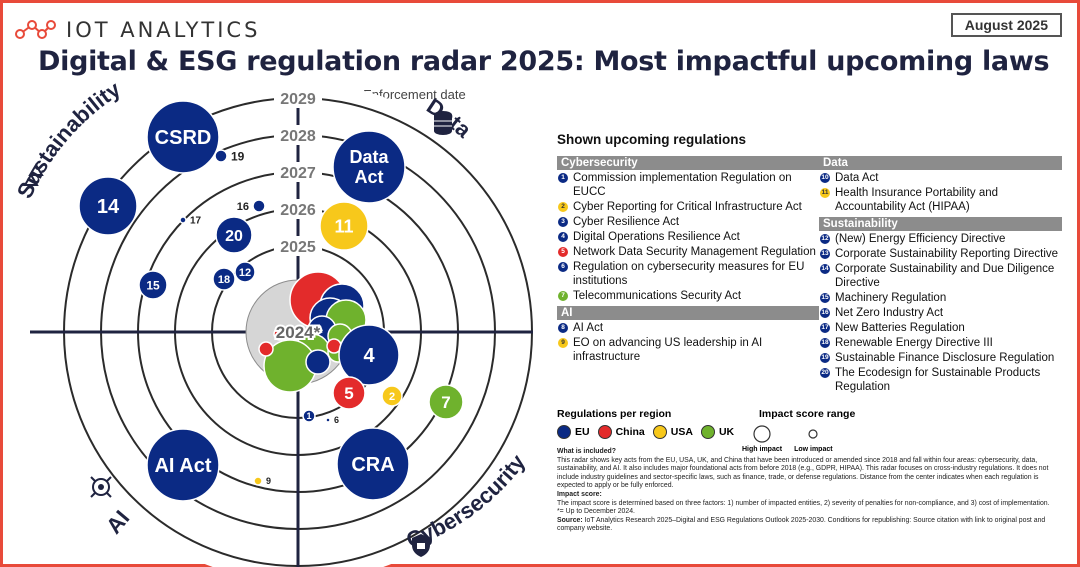  Describe the element at coordinates (298, 99) in the screenshot. I see `ring-year-label: 2029` at that location.